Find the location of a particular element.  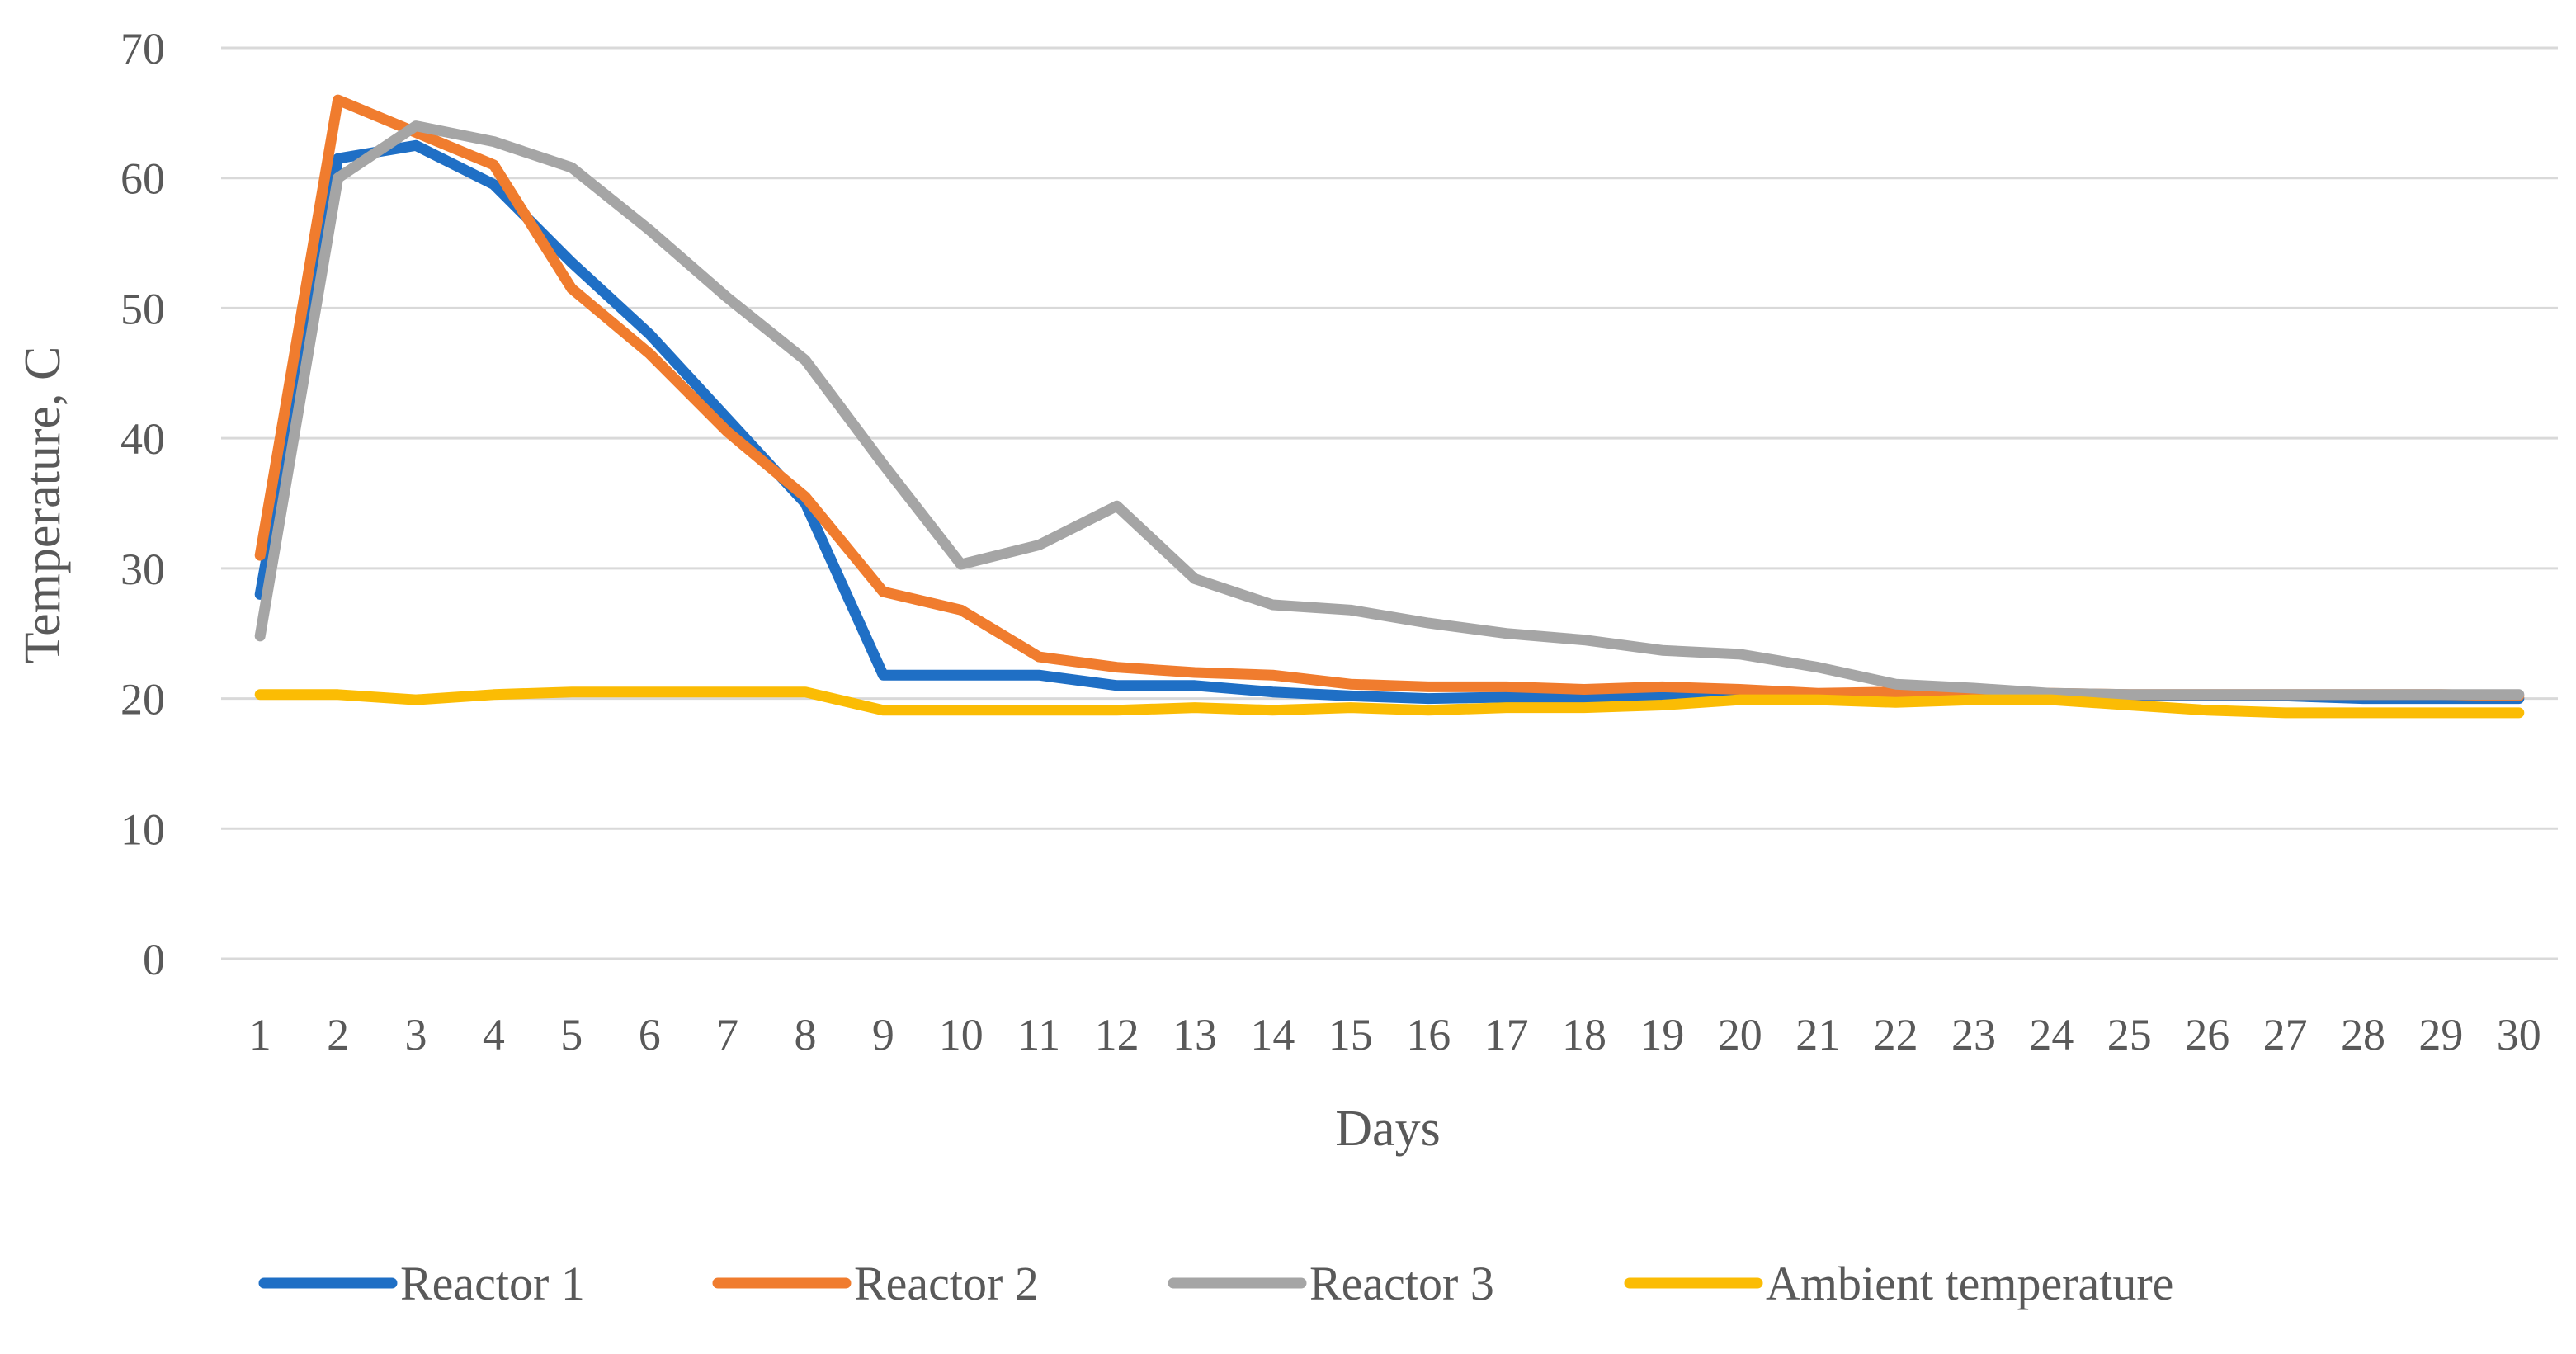

x-axis-title: Days is located at coordinates (1387, 1129).